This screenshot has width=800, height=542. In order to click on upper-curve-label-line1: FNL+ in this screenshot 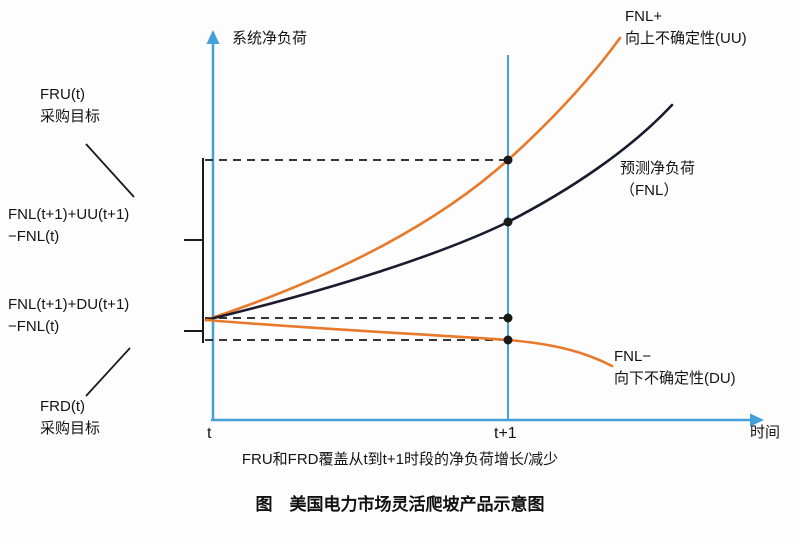, I will do `click(644, 16)`.